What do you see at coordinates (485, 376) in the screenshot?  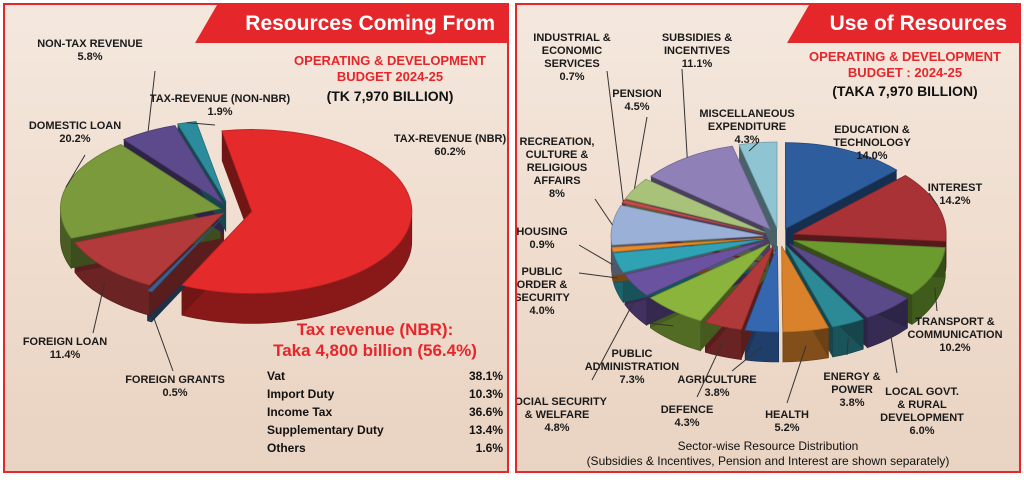 I see `tax-item-value: 38.1%` at bounding box center [485, 376].